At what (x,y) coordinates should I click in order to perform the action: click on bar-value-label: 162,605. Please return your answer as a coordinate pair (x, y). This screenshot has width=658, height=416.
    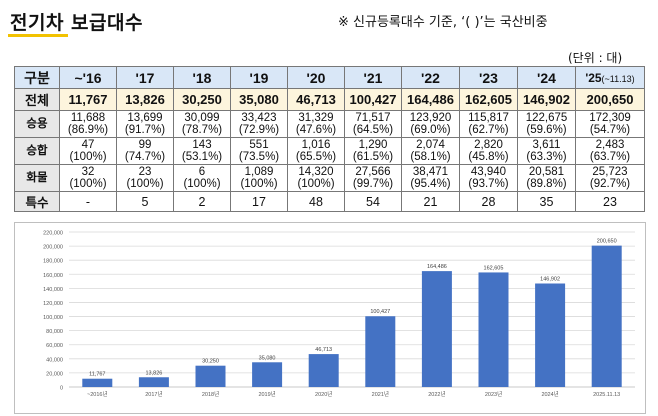
    Looking at the image, I should click on (494, 268).